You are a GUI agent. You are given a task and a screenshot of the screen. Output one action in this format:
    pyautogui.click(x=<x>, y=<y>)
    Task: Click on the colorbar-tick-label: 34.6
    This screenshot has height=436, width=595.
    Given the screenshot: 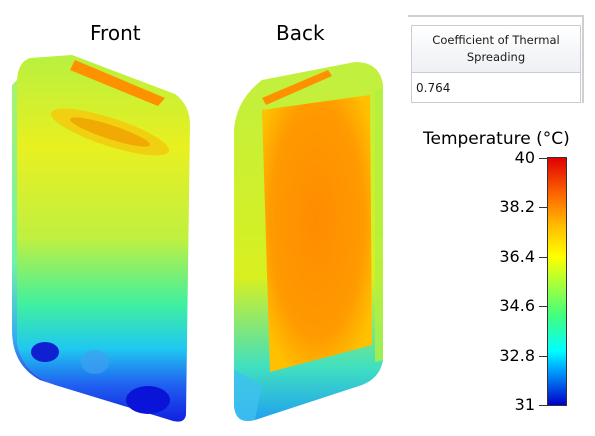 What is the action you would take?
    pyautogui.click(x=517, y=306)
    